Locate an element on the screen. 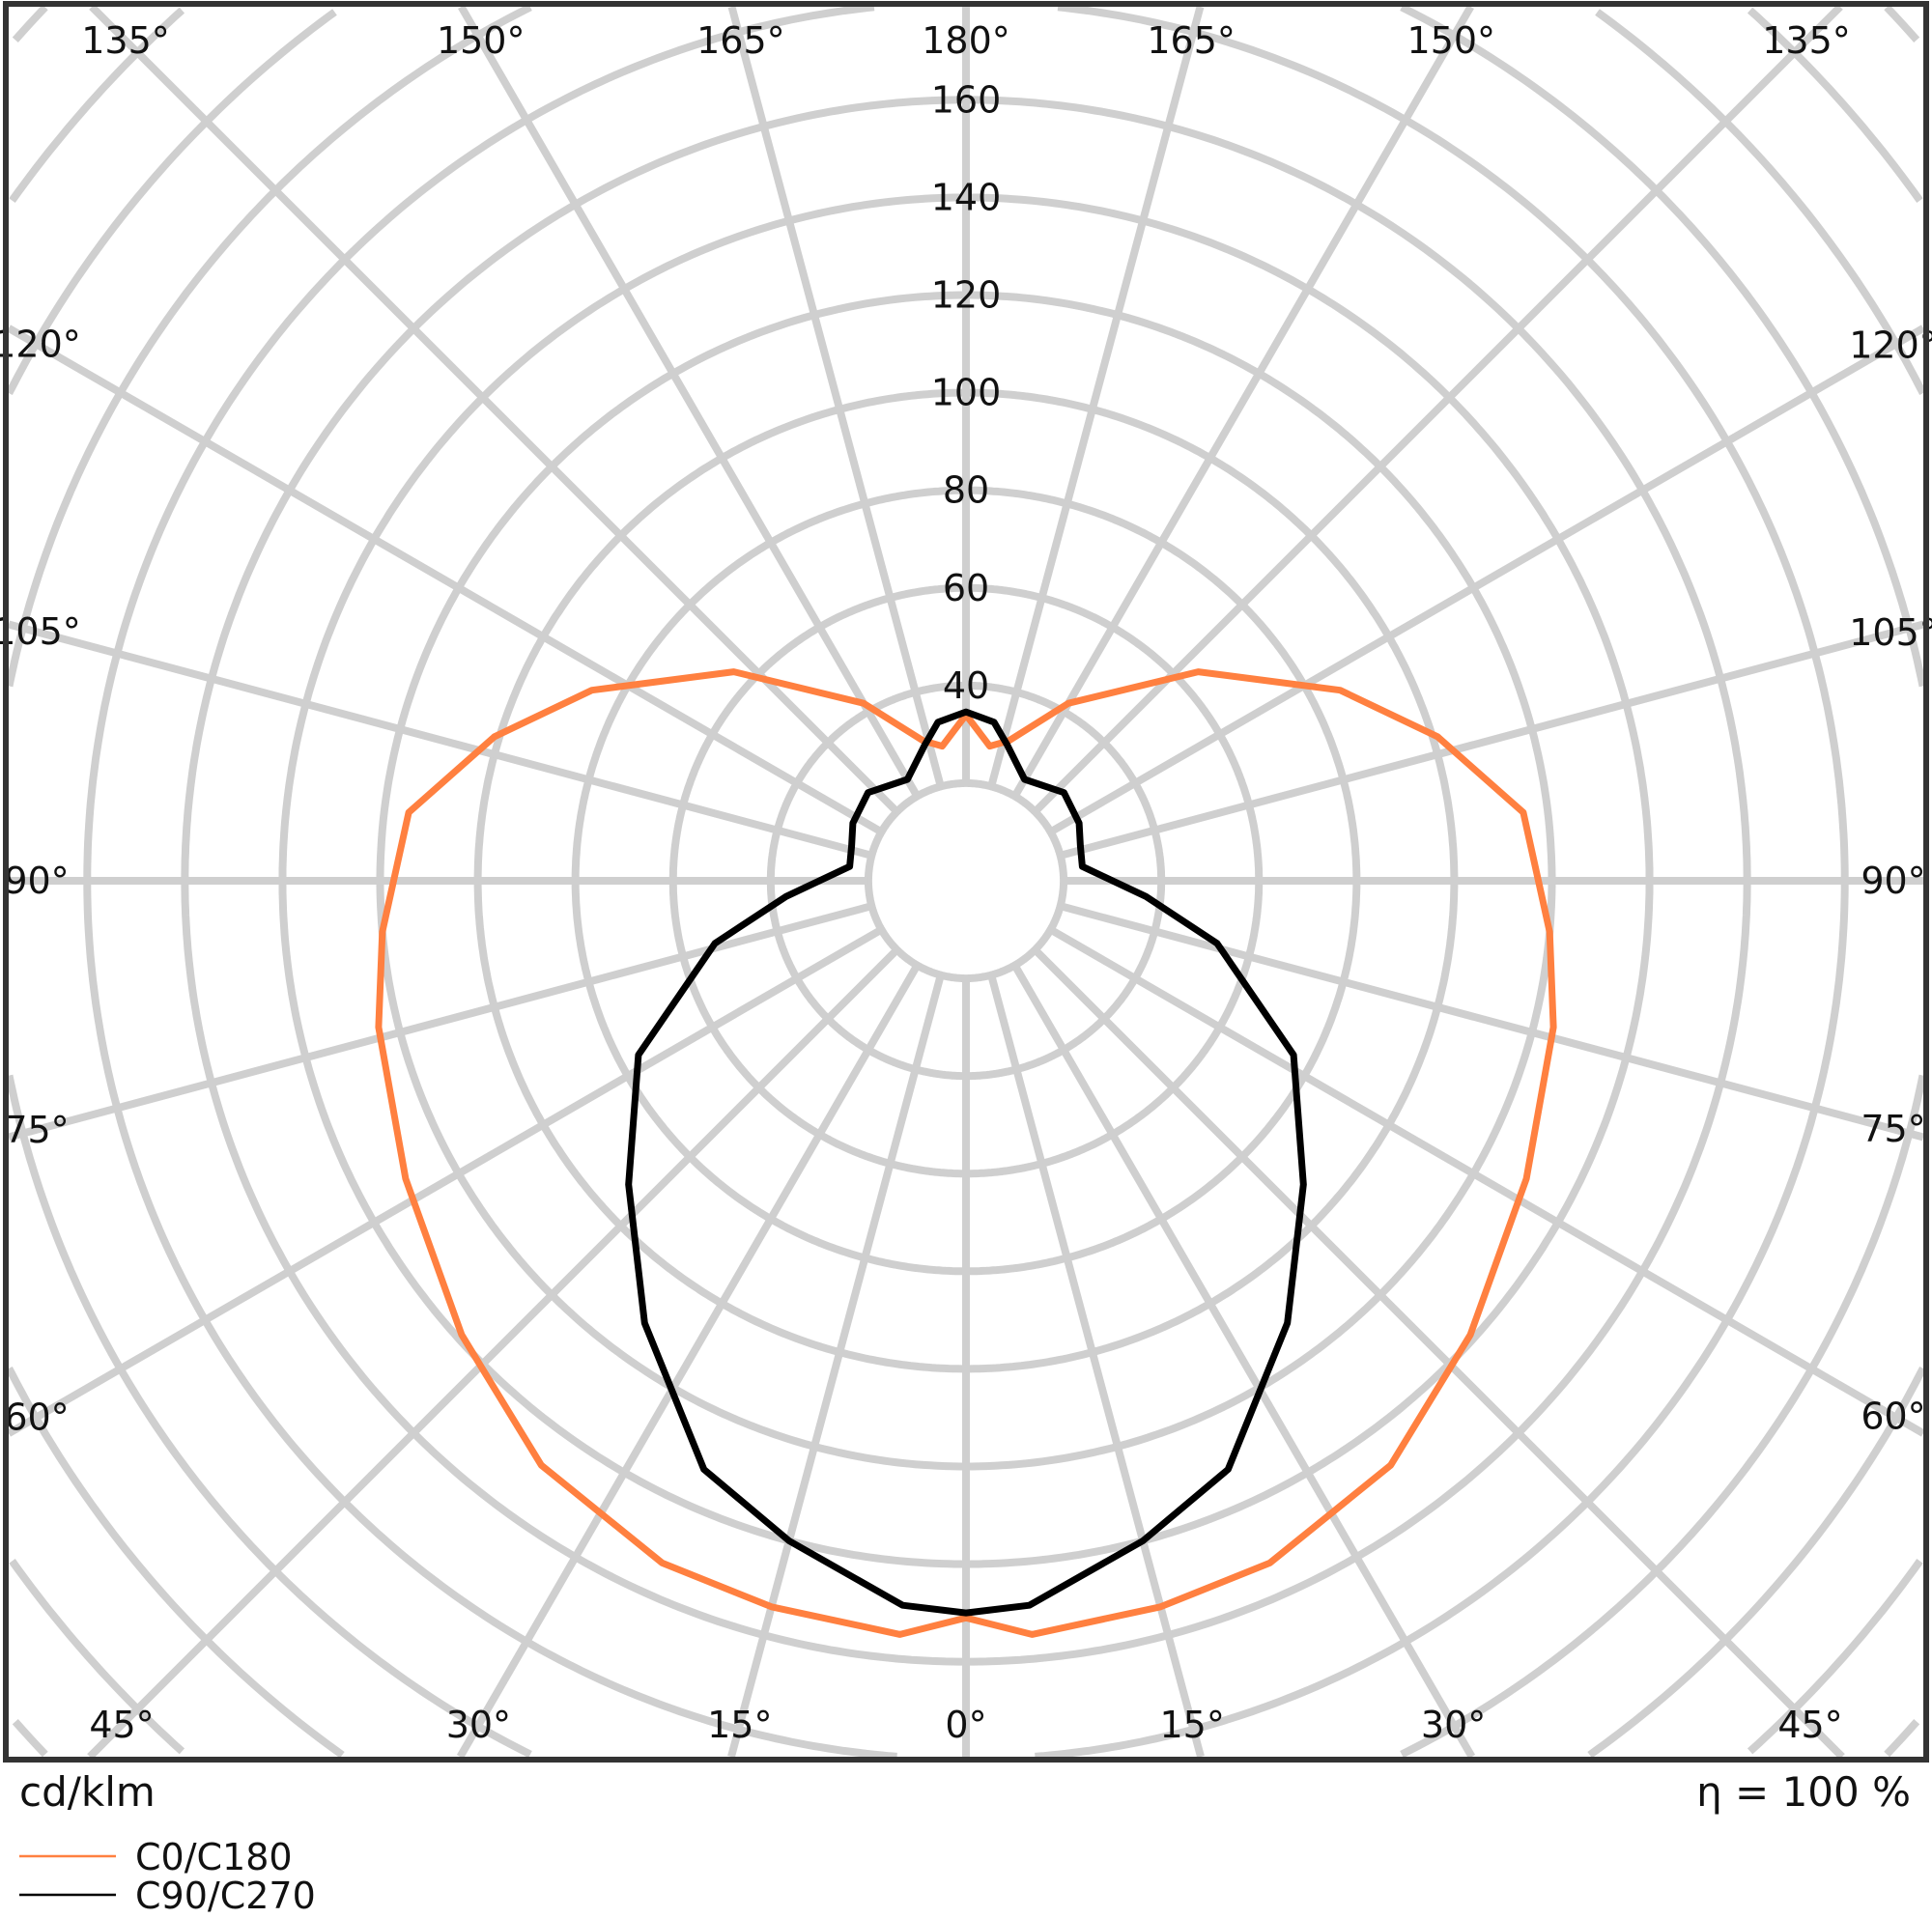  legend-label-c90: C90/C270 is located at coordinates (225, 1896).